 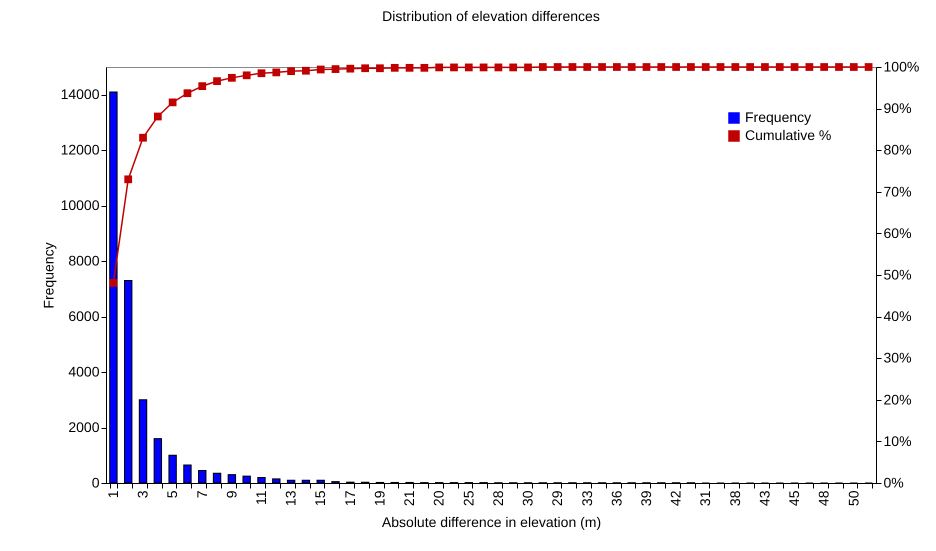 What do you see at coordinates (894, 482) in the screenshot?
I see `y2-tick-label: 0%` at bounding box center [894, 482].